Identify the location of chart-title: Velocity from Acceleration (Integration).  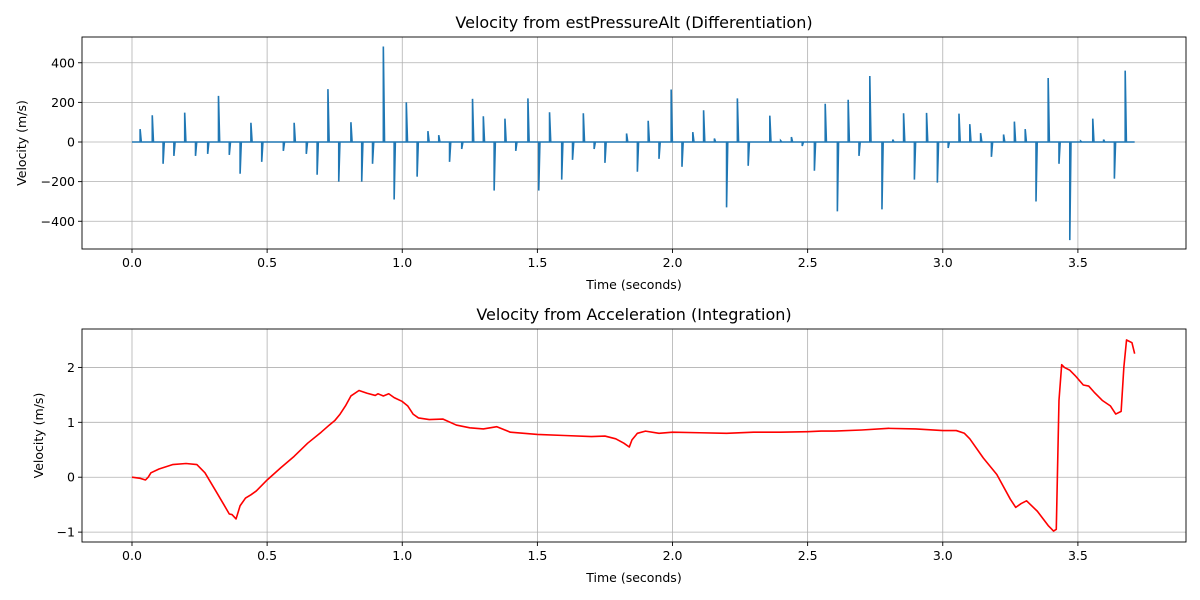
(633, 314).